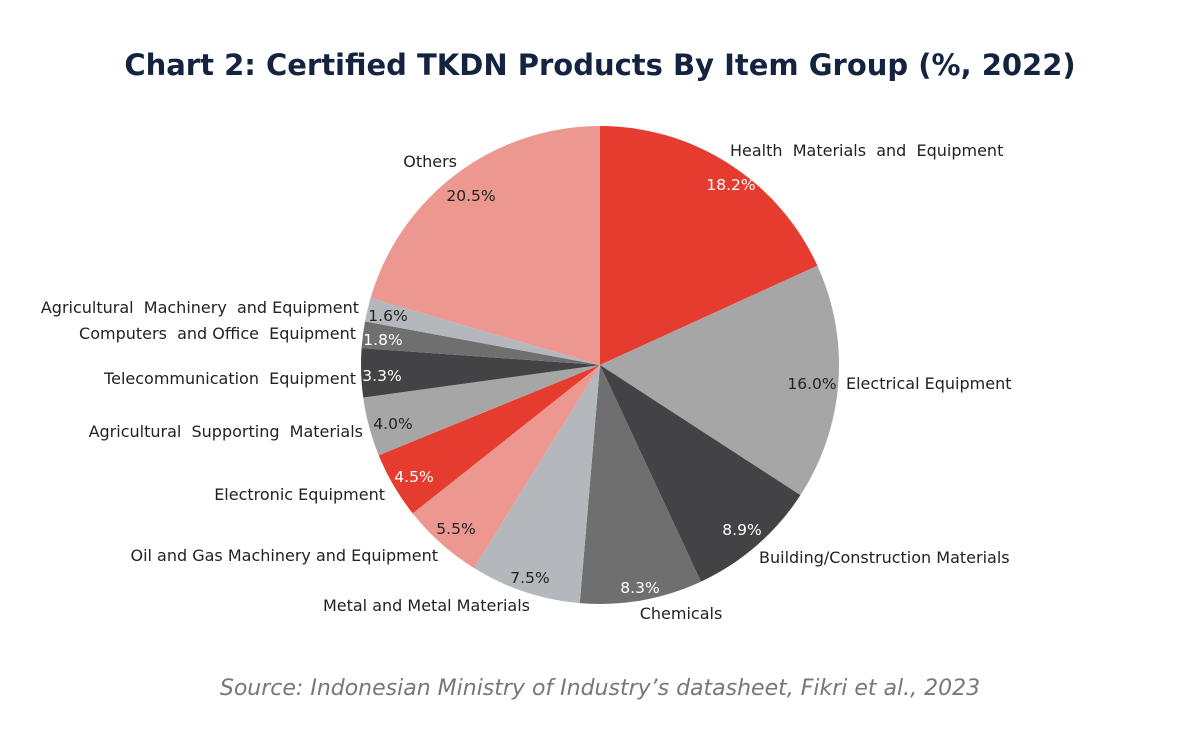 The image size is (1200, 749). I want to click on slice-value-label: 7.5%, so click(529, 578).